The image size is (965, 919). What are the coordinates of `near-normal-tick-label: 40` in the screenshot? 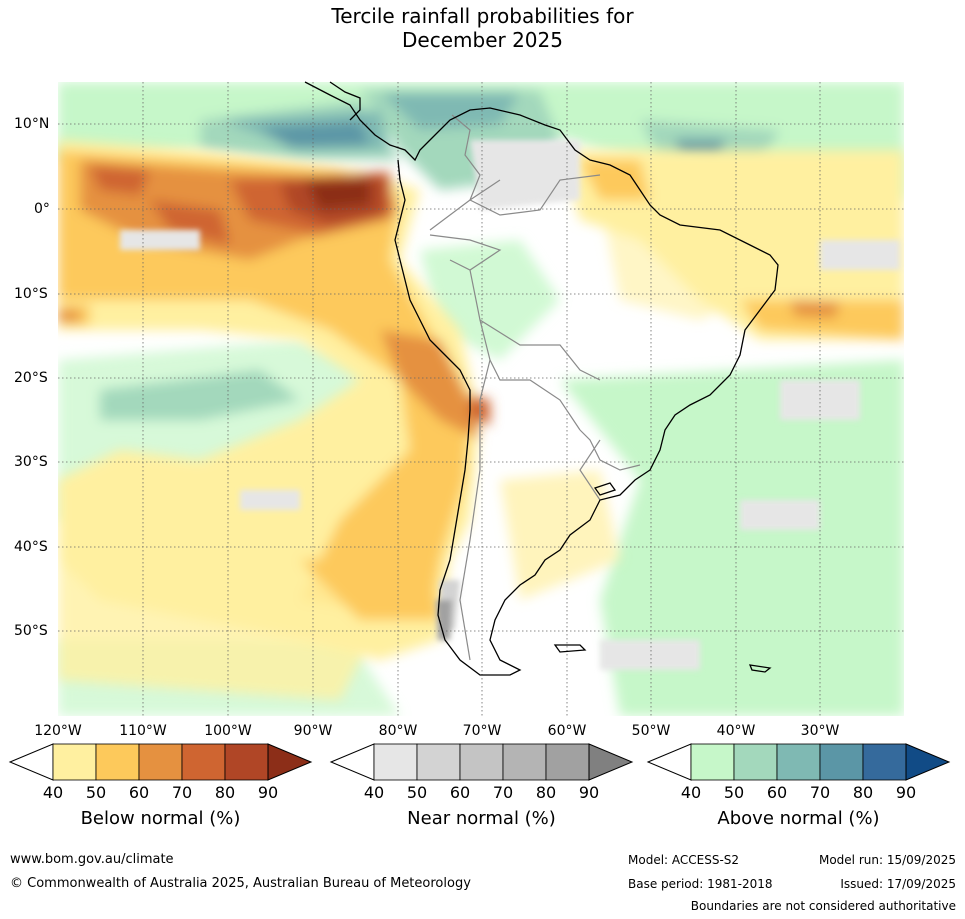 It's located at (374, 792).